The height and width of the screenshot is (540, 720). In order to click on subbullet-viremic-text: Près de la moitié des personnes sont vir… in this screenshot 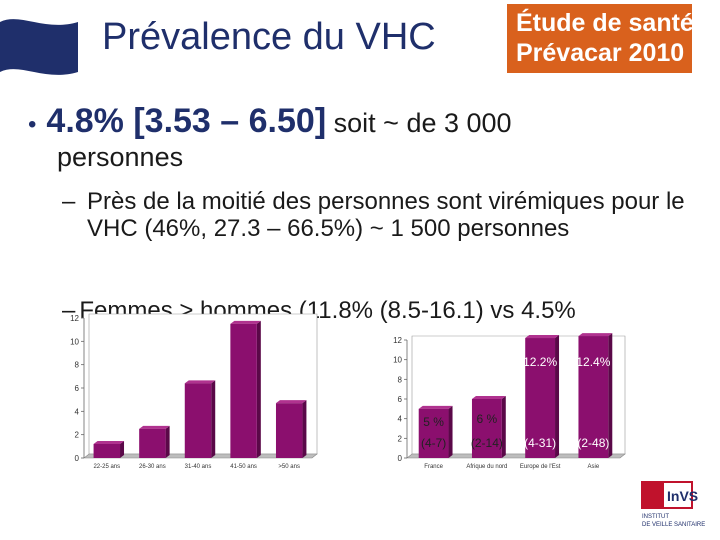, I will do `click(386, 215)`.